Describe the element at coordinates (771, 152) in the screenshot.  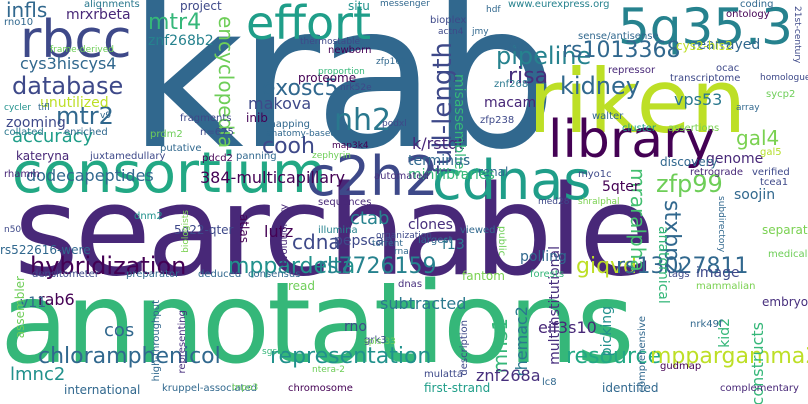
I see `word-gal5: gal5` at that location.